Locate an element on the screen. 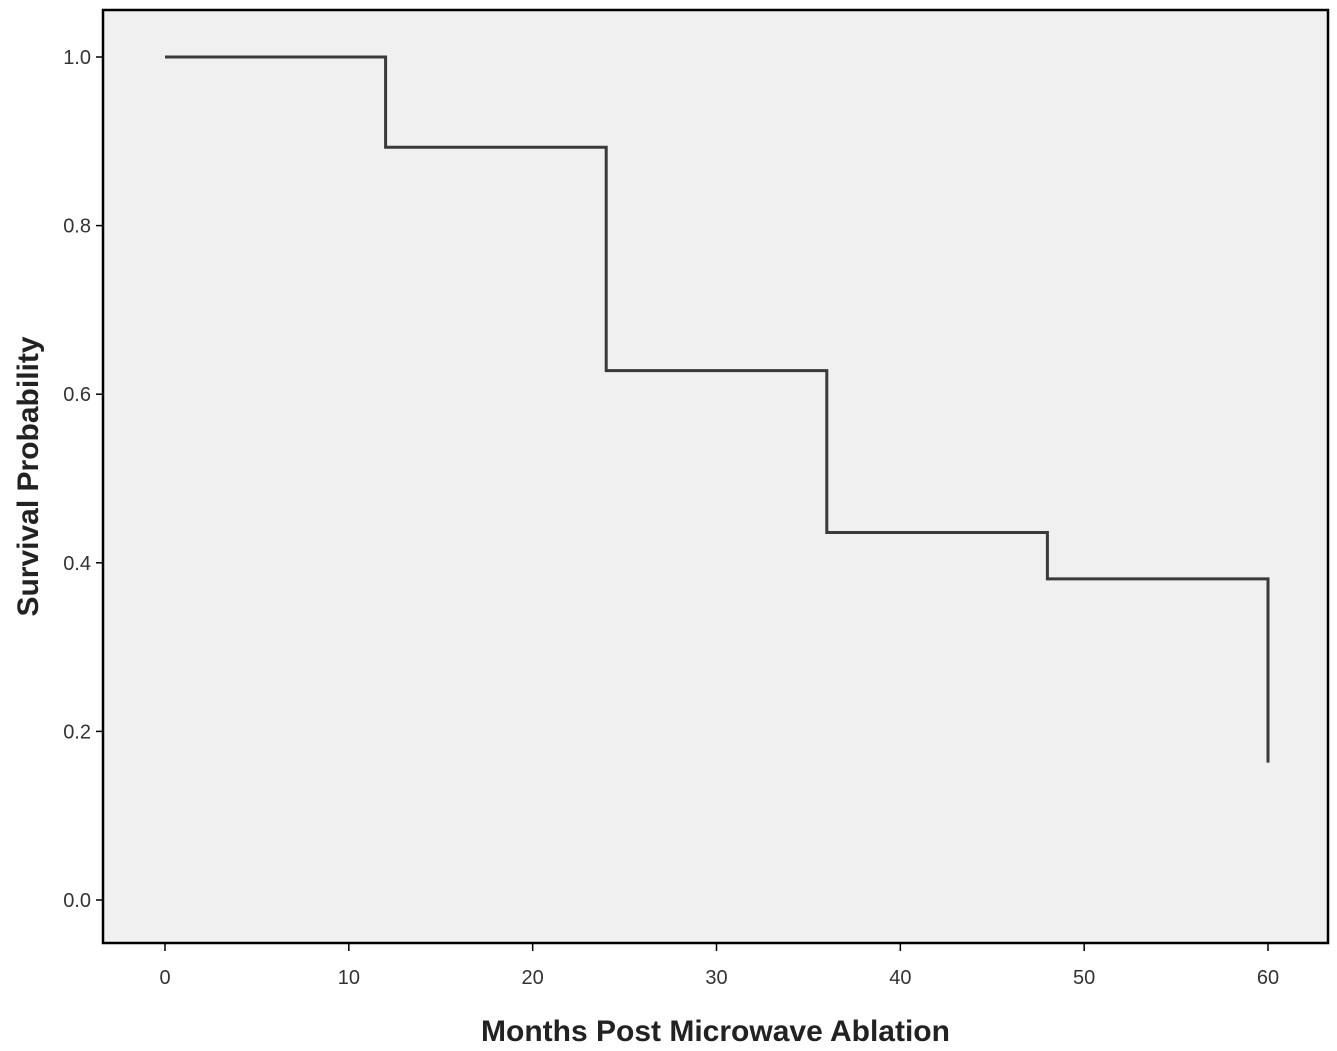 This screenshot has width=1337, height=1051. x-tick-label: 20 is located at coordinates (533, 978).